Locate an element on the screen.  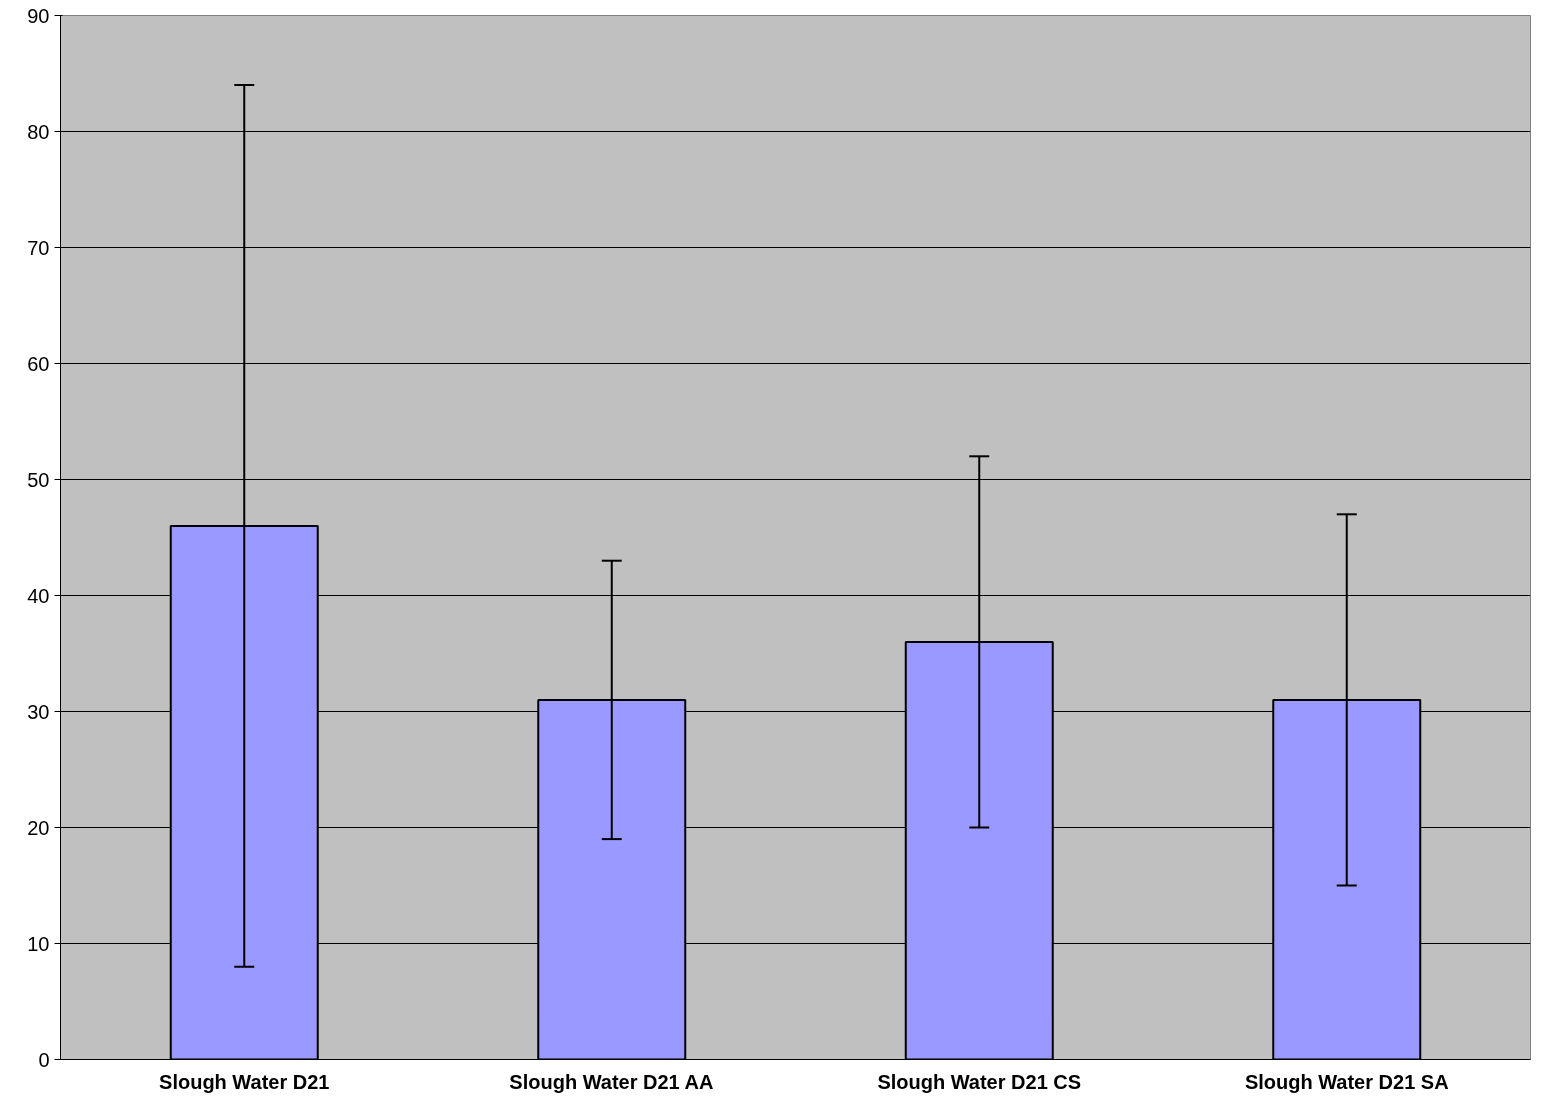
x-tick-label: Slough Water D21 CS is located at coordinates (979, 1081).